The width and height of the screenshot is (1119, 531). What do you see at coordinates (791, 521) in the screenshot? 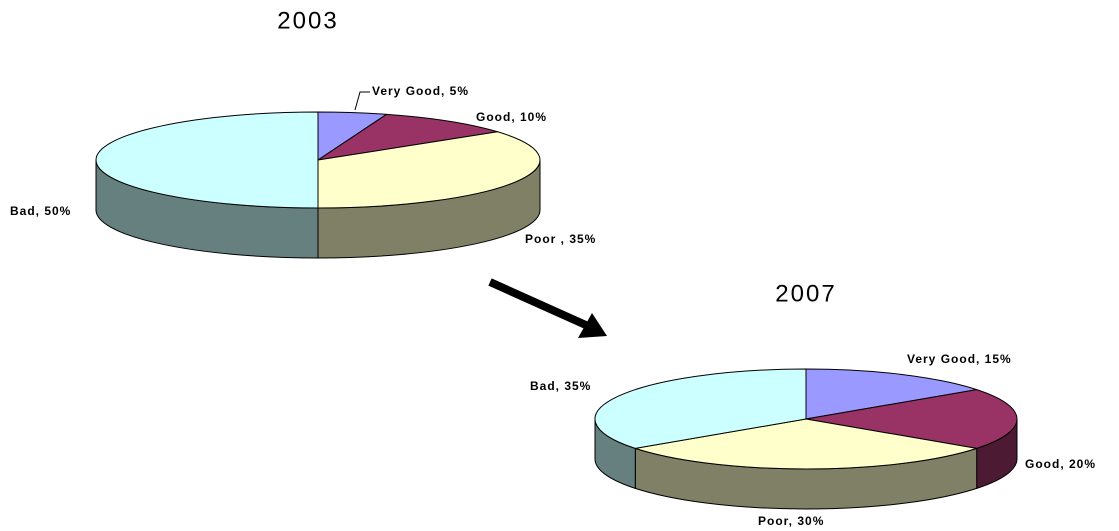
I see `data-label: Poor, 30%` at bounding box center [791, 521].